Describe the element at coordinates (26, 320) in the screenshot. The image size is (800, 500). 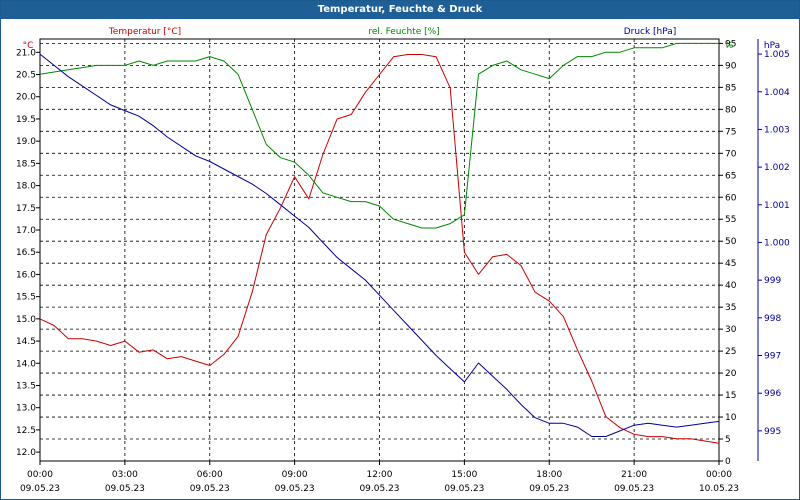
I see `temp-tick-label: 15.0` at that location.